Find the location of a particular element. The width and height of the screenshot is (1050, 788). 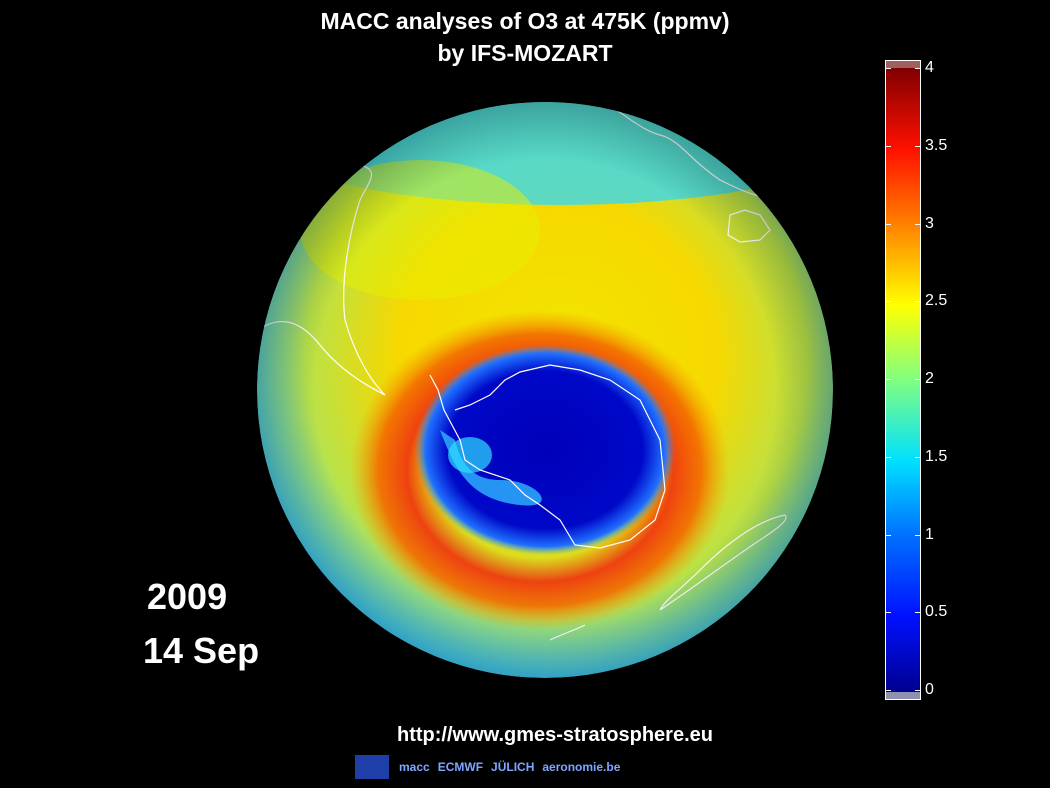

colorbar-tick-label: 1 is located at coordinates (929, 534).